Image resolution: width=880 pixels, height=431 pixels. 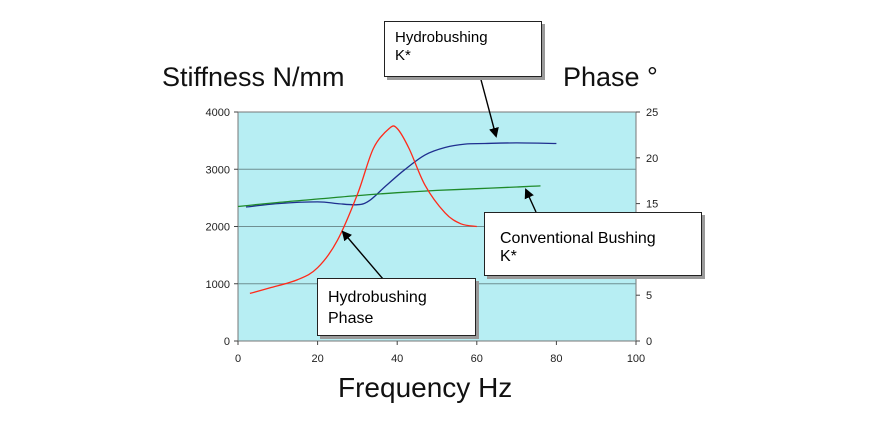 What do you see at coordinates (489, 106) in the screenshot?
I see `hydro-k-arrow` at bounding box center [489, 106].